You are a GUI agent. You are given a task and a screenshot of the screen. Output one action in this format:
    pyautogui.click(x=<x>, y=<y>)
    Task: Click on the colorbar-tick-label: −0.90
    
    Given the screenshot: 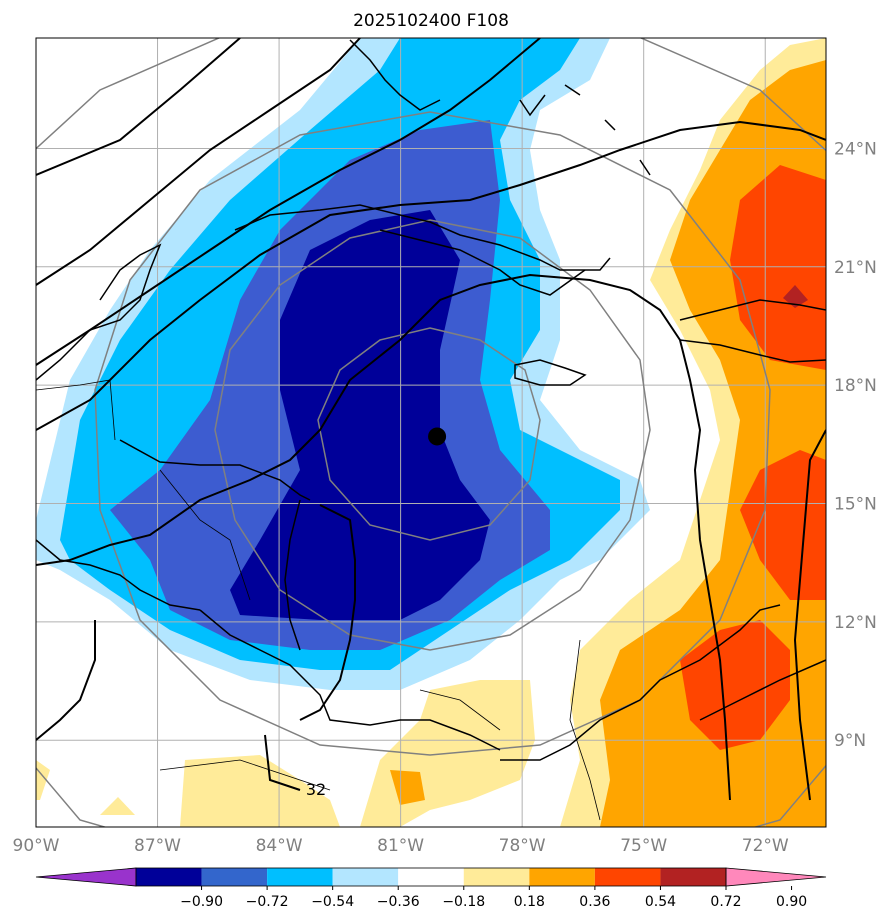 What is the action you would take?
    pyautogui.click(x=201, y=902)
    